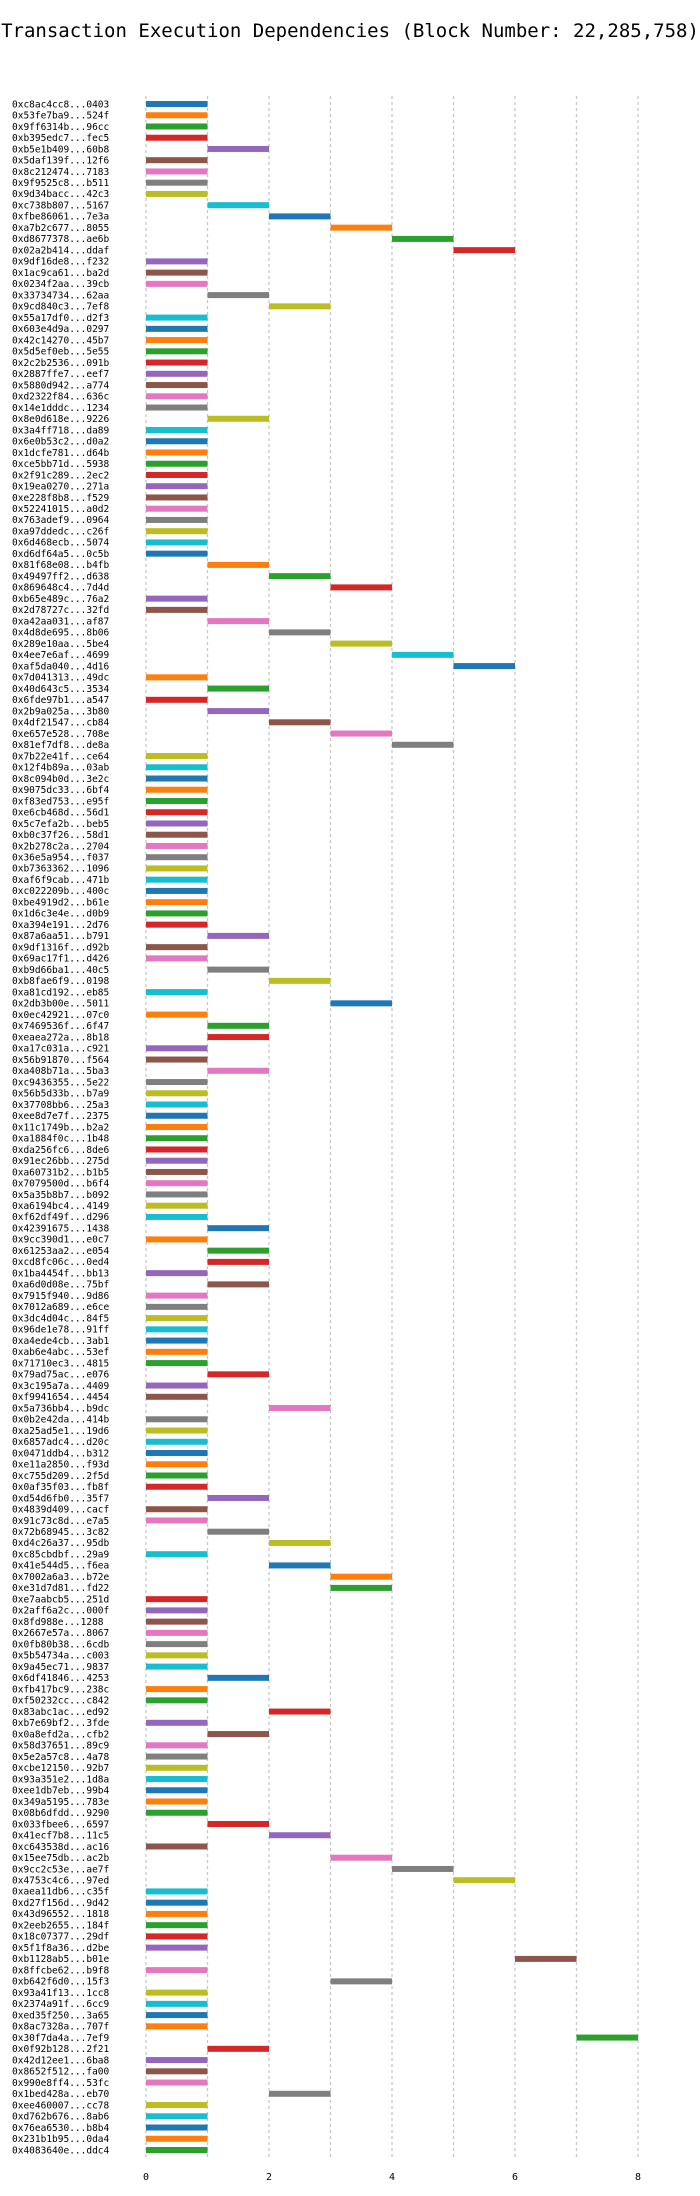 The height and width of the screenshot is (2196, 700). I want to click on transaction-label: 0x36e5a954...f037, so click(60, 857).